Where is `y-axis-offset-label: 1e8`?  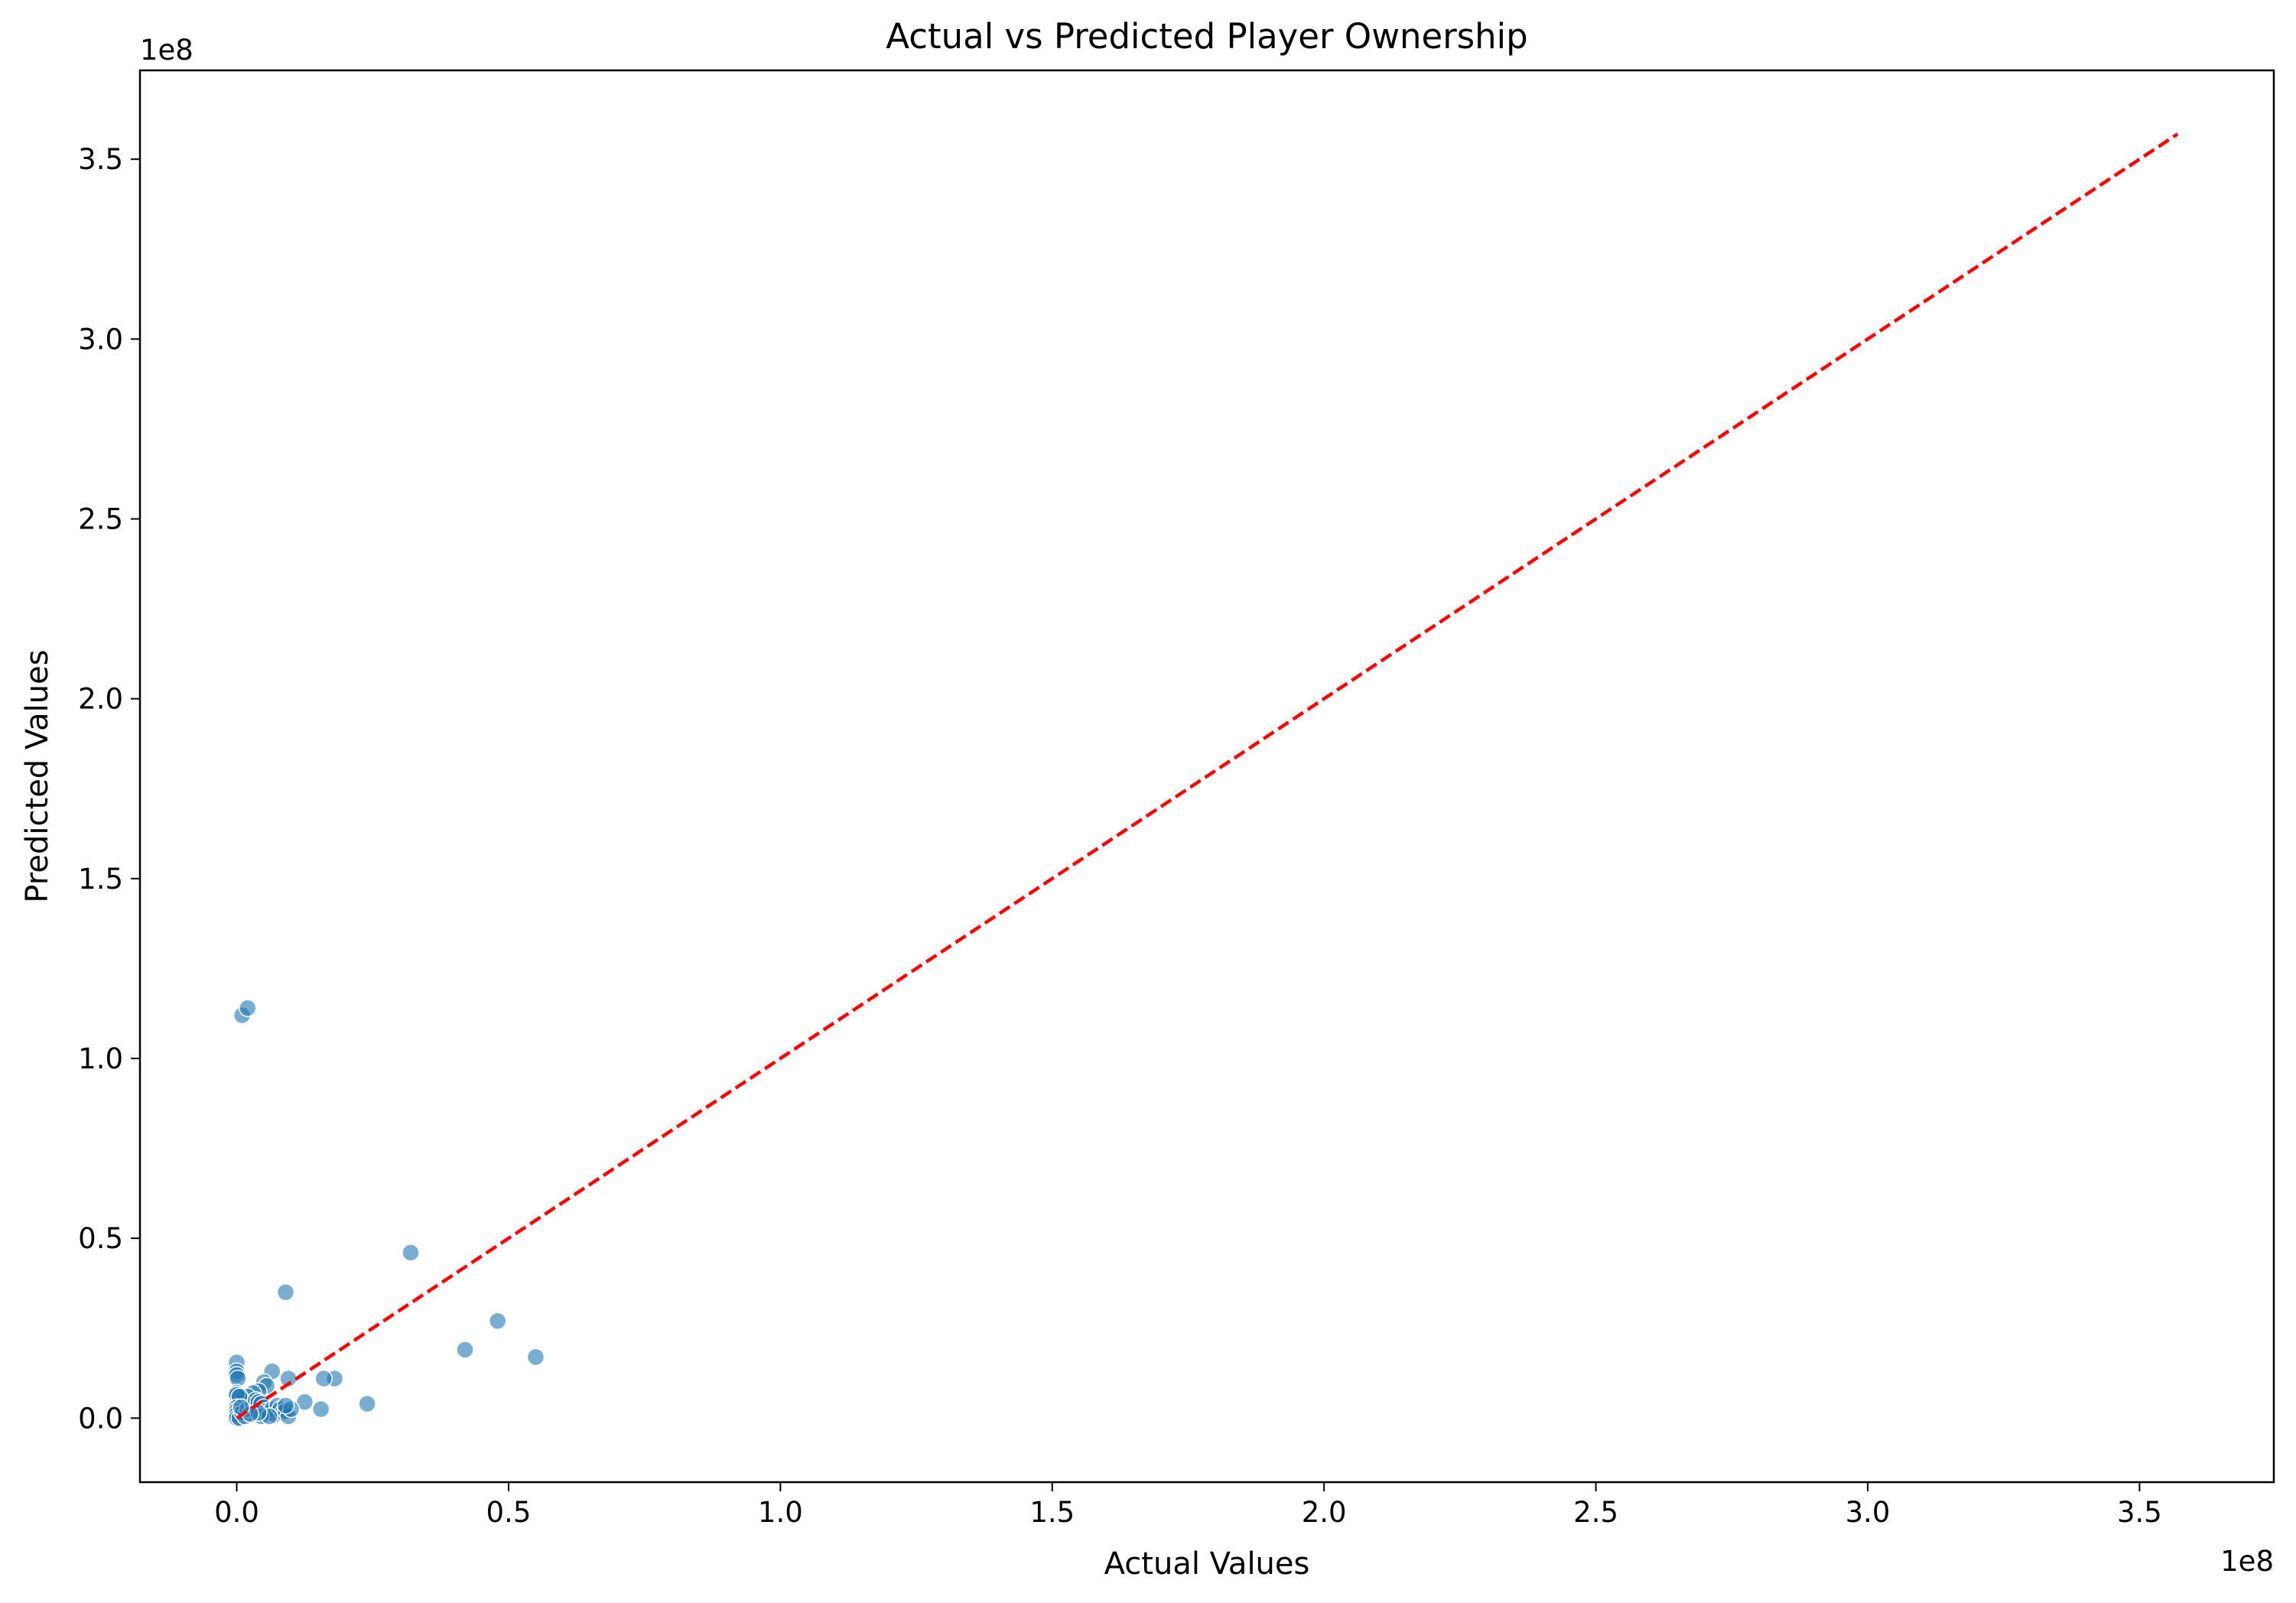
y-axis-offset-label: 1e8 is located at coordinates (167, 50).